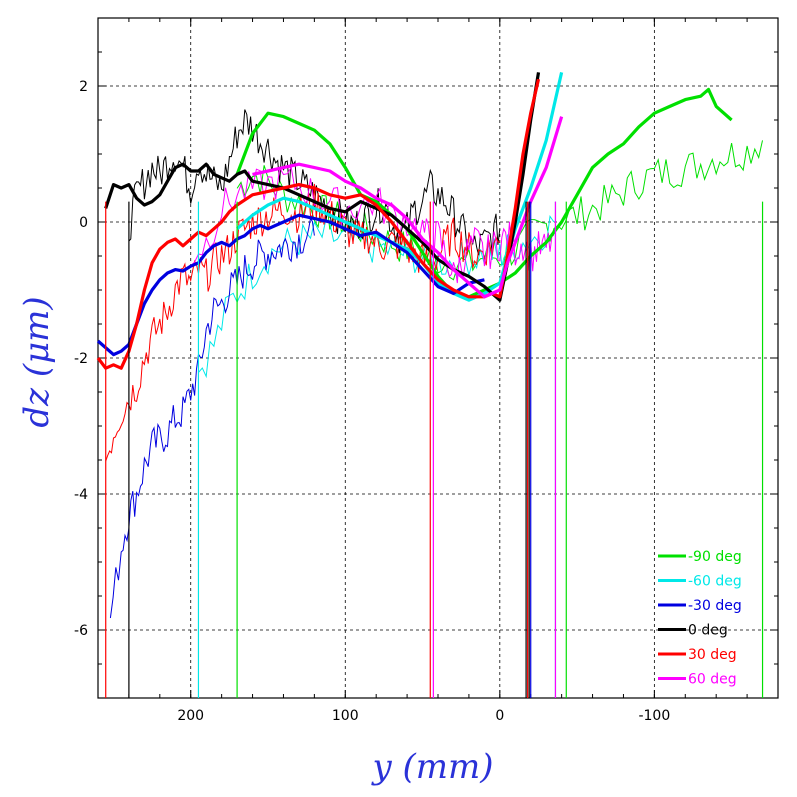 This screenshot has height=797, width=797. I want to click on y-axis-title: dz (μm), so click(37, 361).